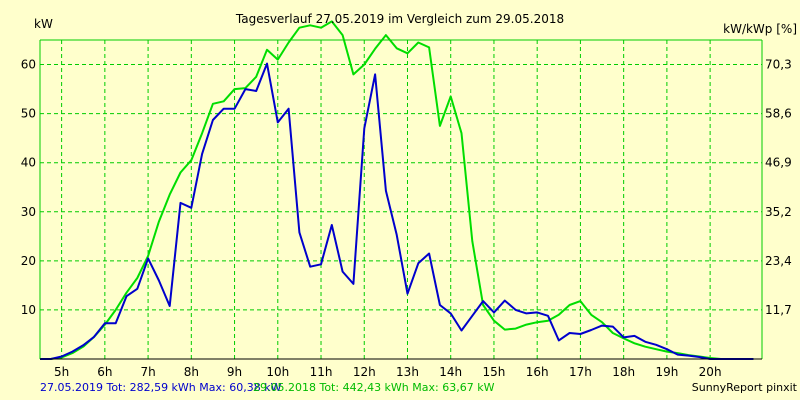 This screenshot has height=400, width=800. I want to click on x-tick-label: 14h, so click(450, 372).